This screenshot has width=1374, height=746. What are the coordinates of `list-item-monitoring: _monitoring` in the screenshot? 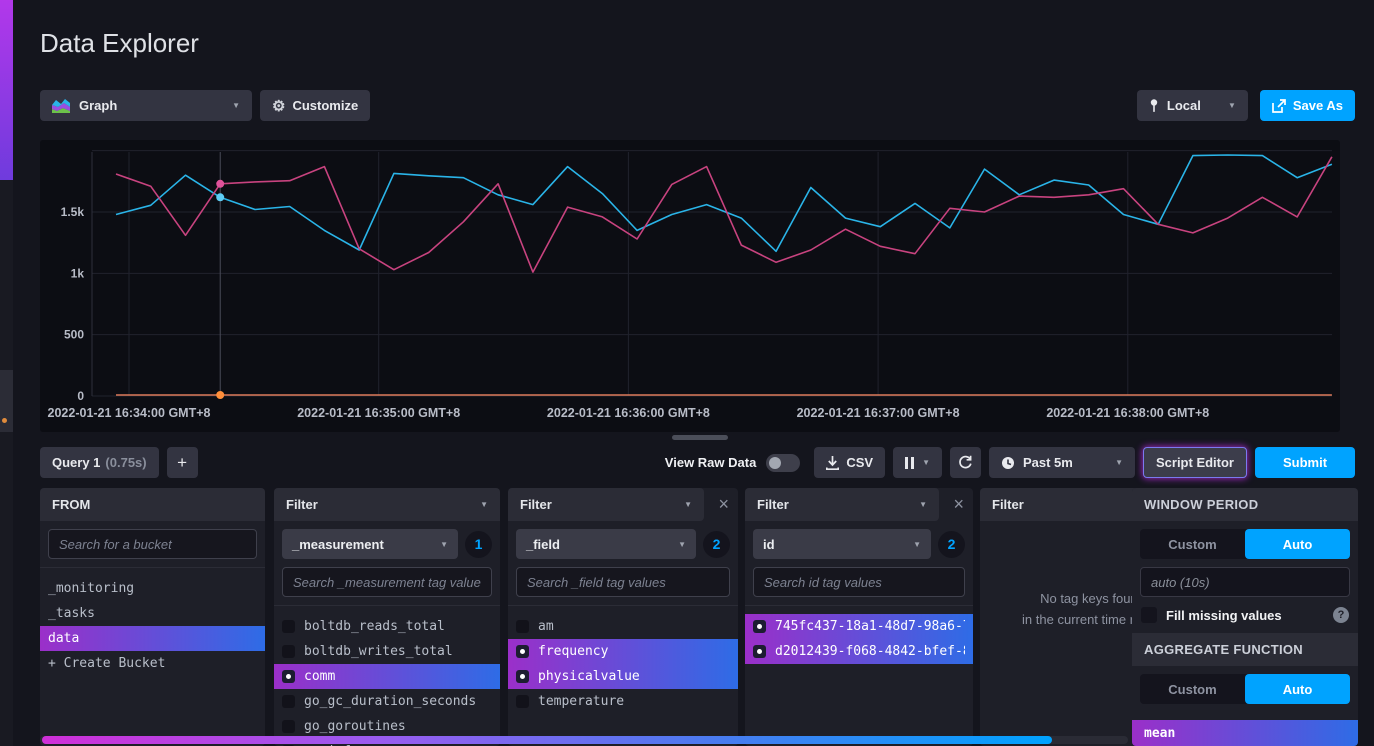 It's located at (152, 588).